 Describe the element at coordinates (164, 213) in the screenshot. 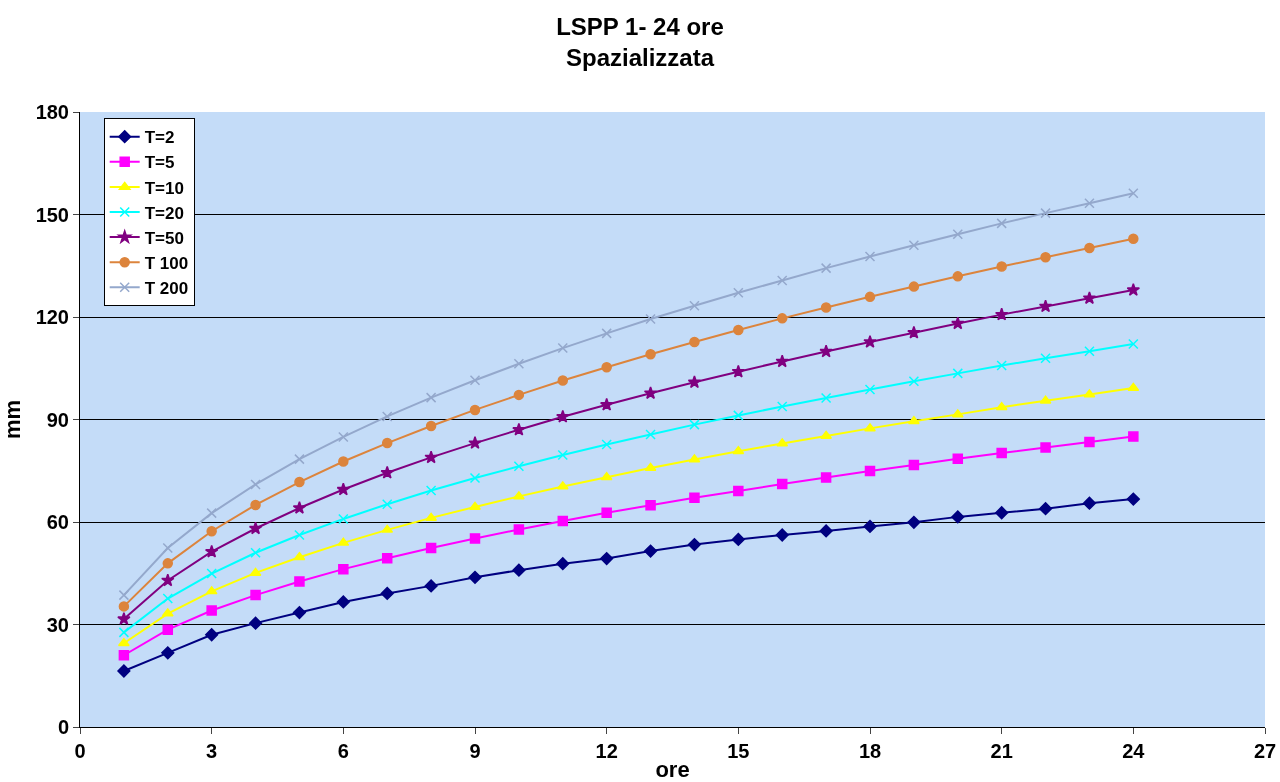

I see `legend-label: T=20` at that location.